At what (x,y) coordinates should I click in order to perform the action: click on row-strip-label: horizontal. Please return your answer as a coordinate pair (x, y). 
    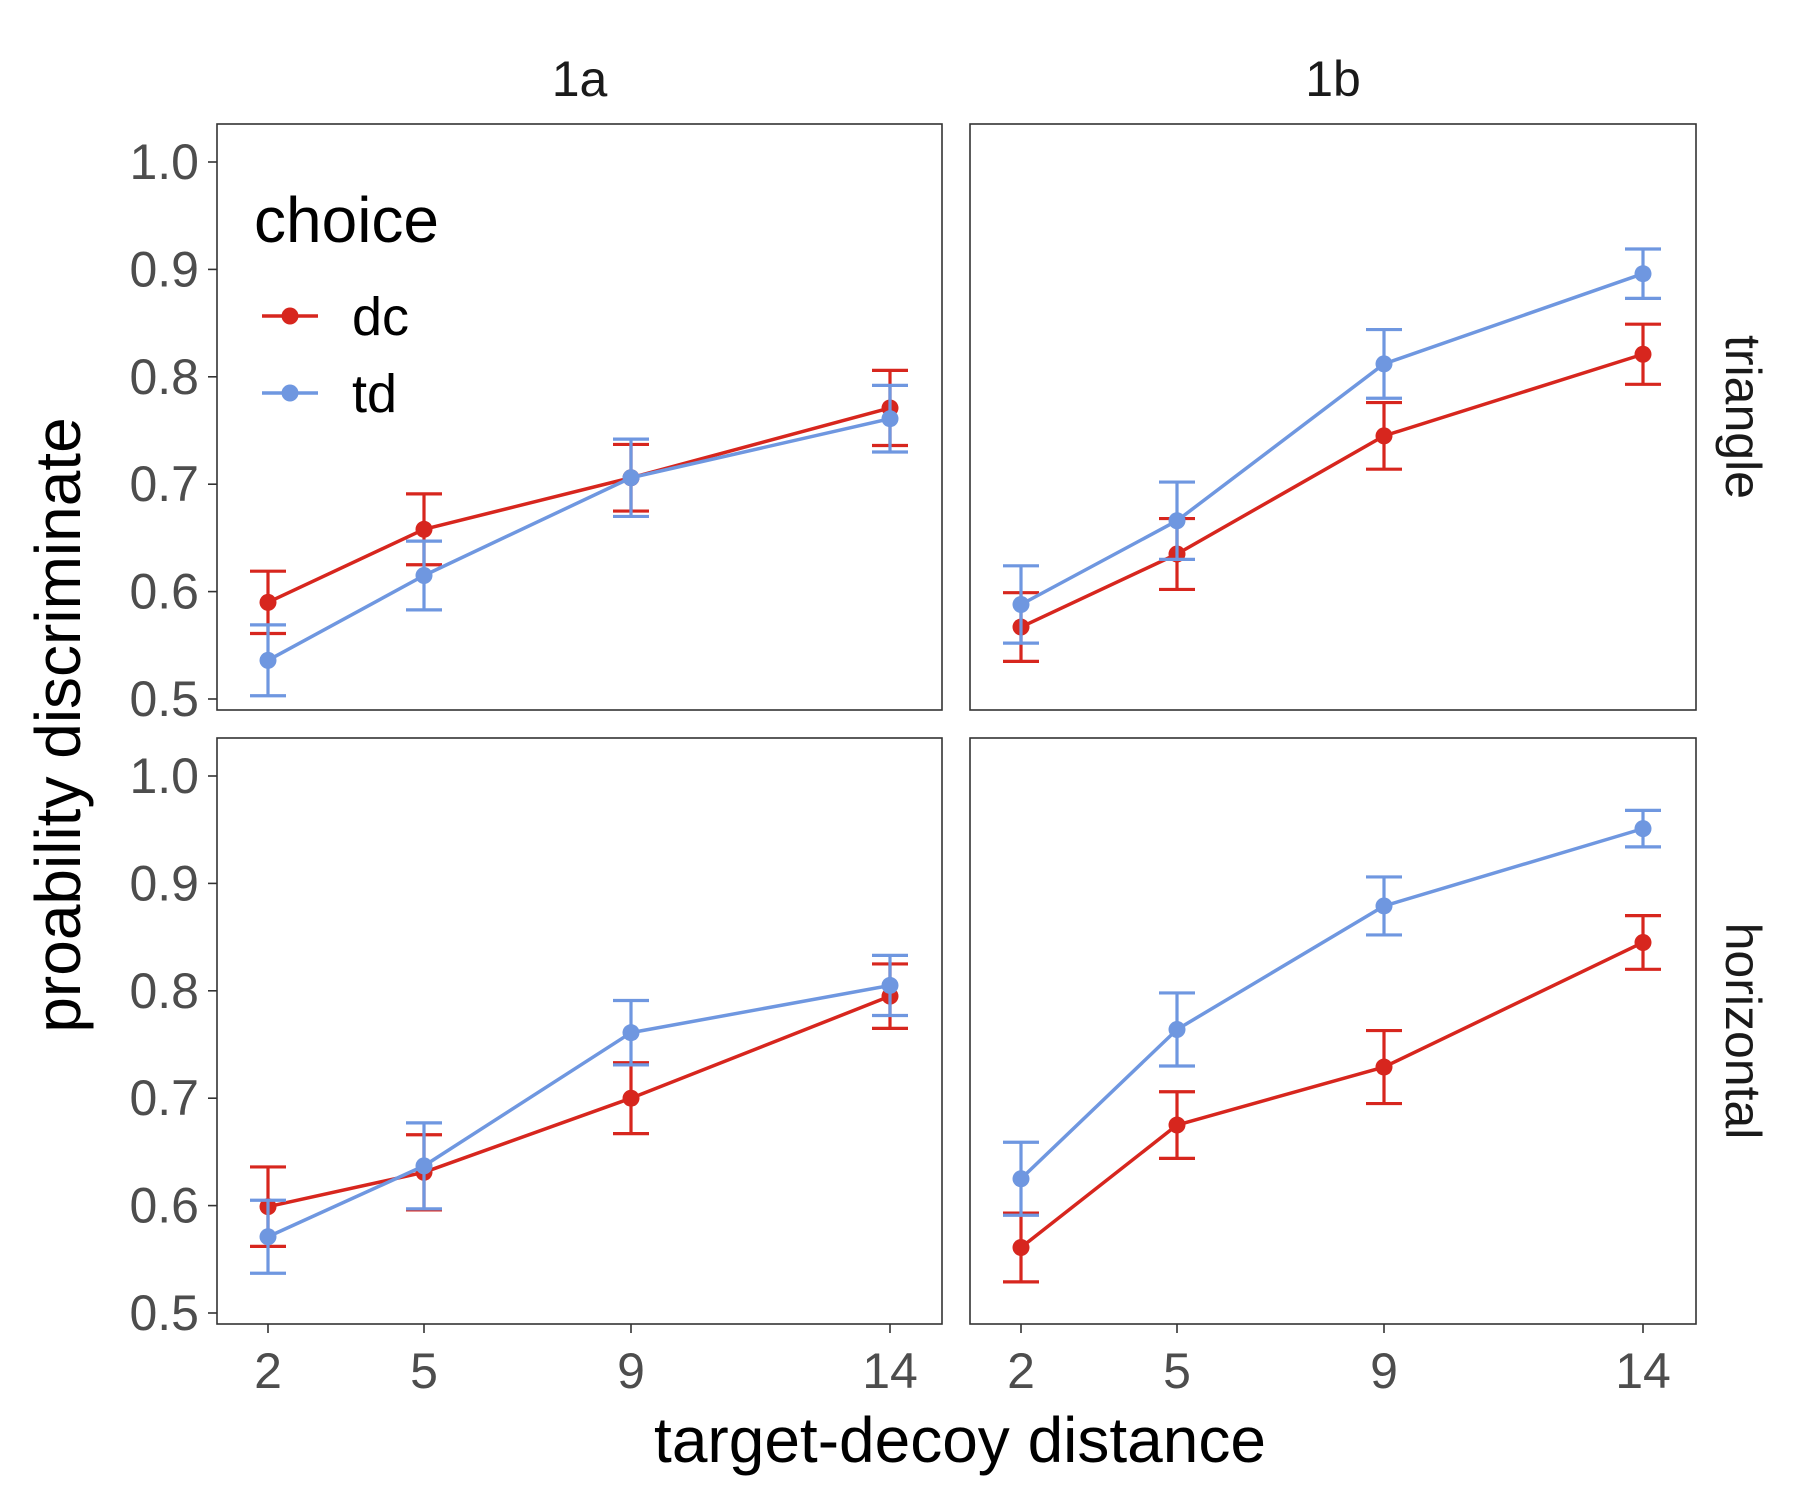
    Looking at the image, I should click on (1743, 1031).